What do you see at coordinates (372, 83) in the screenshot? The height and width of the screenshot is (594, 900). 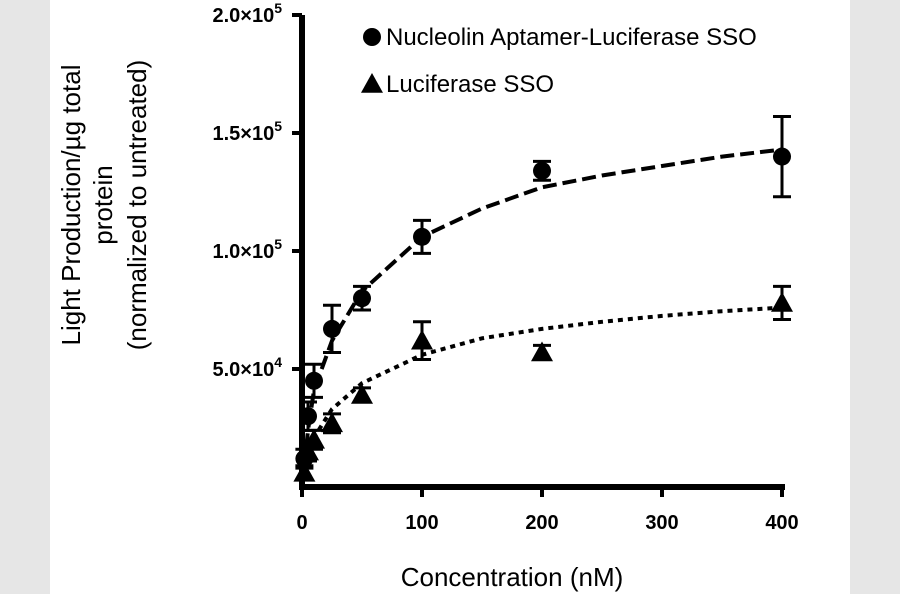 I see `legend-marker-luciferase` at bounding box center [372, 83].